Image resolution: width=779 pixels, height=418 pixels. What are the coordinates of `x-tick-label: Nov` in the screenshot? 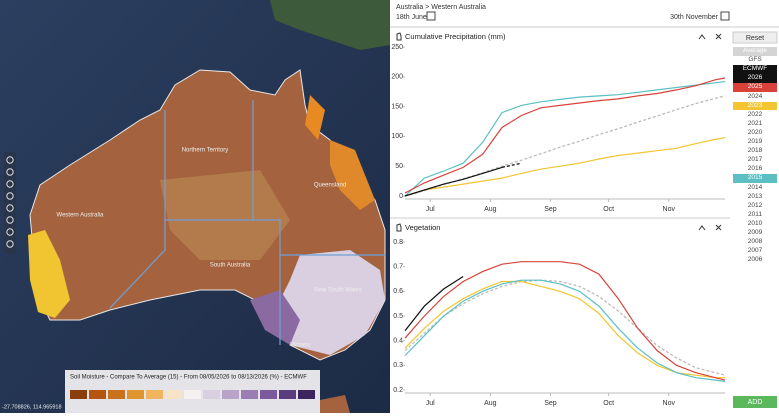 It's located at (669, 403).